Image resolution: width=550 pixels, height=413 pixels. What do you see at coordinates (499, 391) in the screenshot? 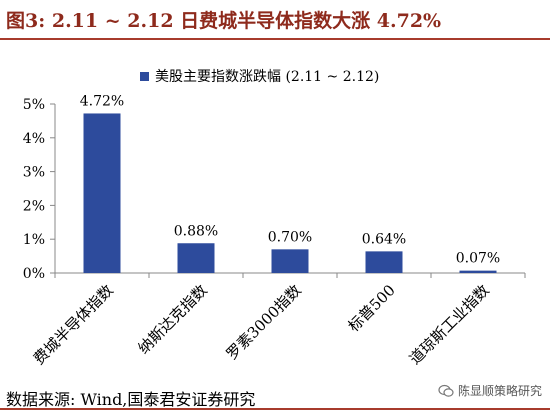
I see `watermark-text: 陈显顺策略研究` at bounding box center [499, 391].